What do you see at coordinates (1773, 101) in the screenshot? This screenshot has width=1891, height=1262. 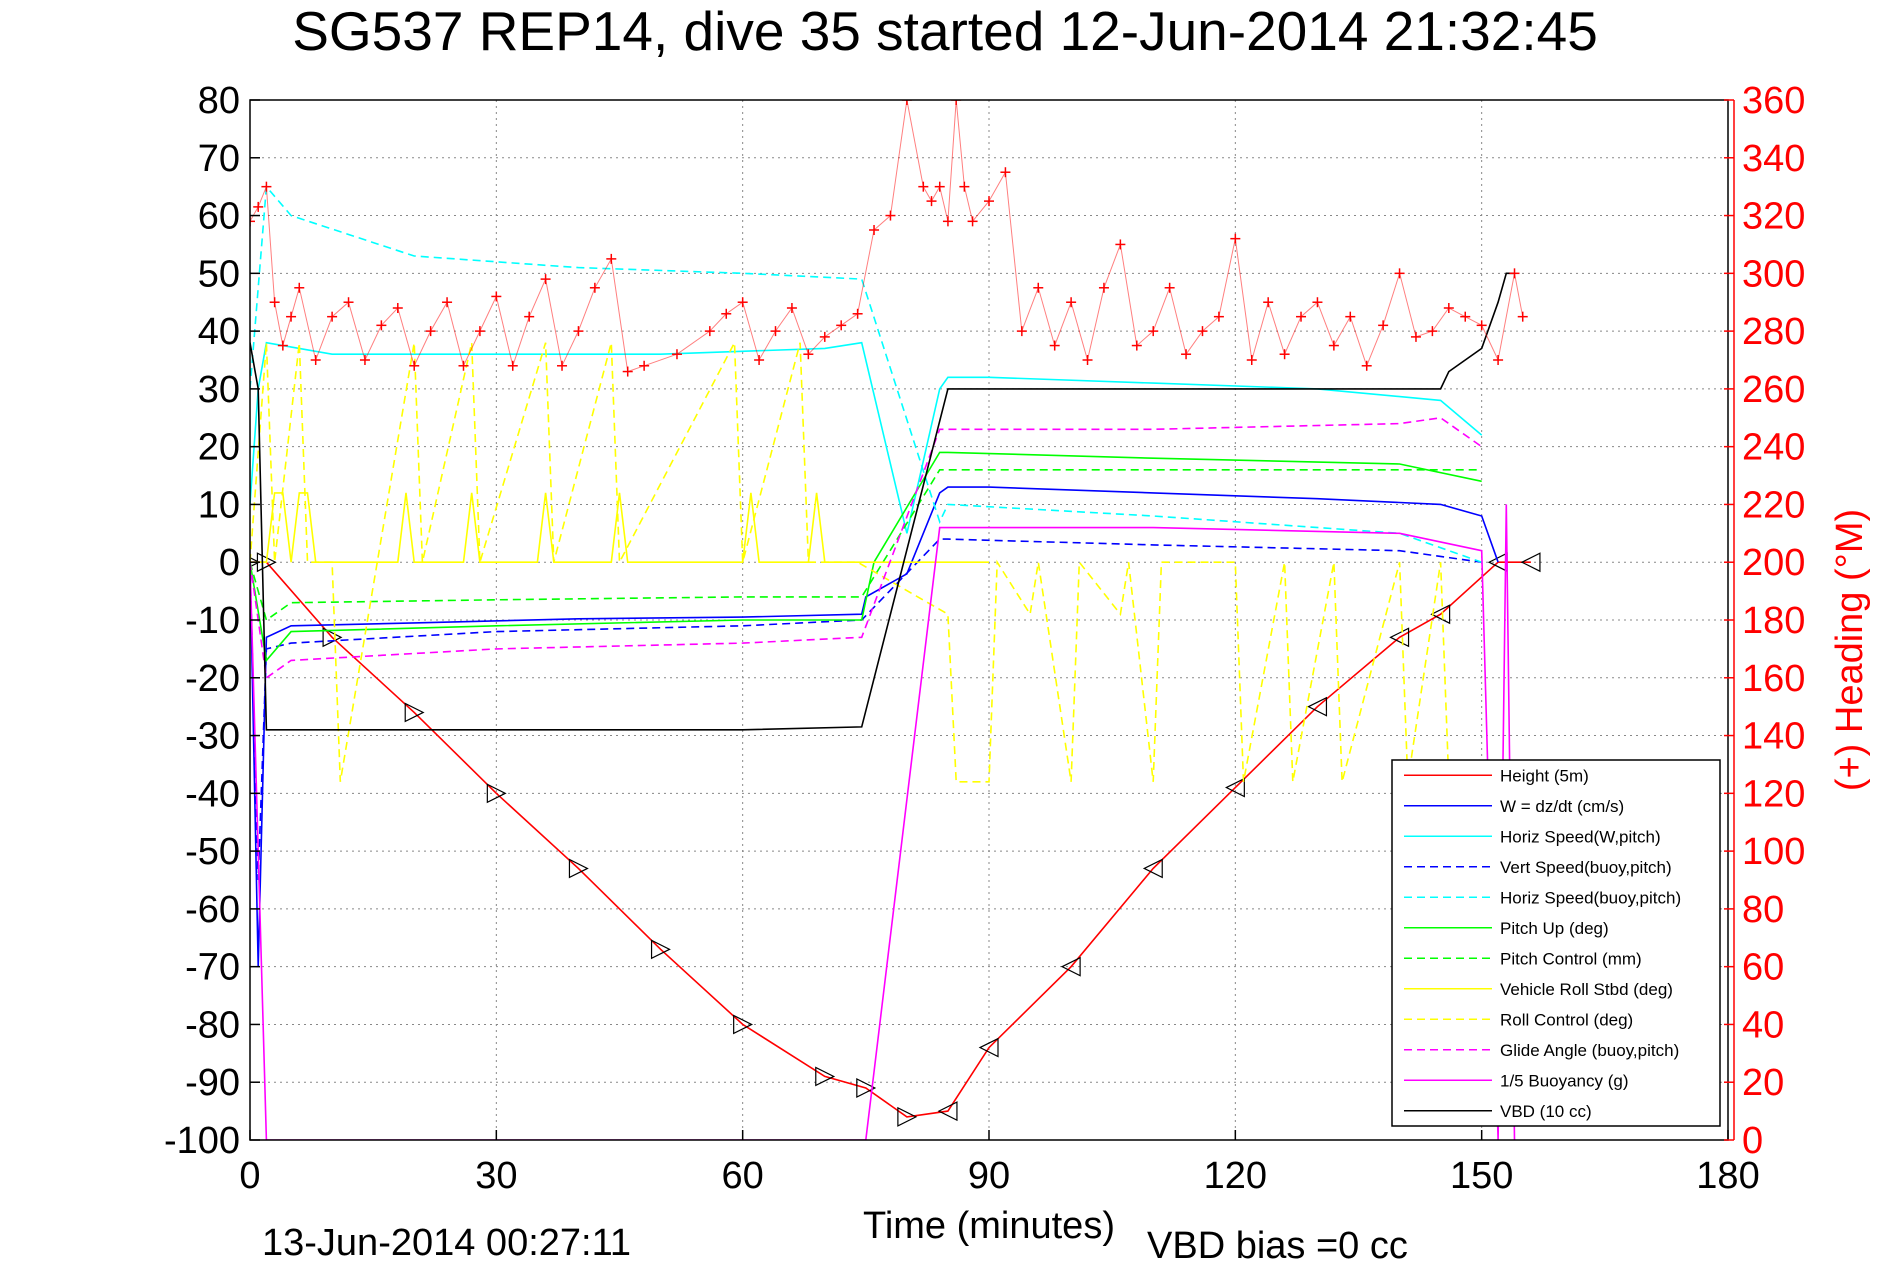 I see `y2-tick-label: 360` at bounding box center [1773, 101].